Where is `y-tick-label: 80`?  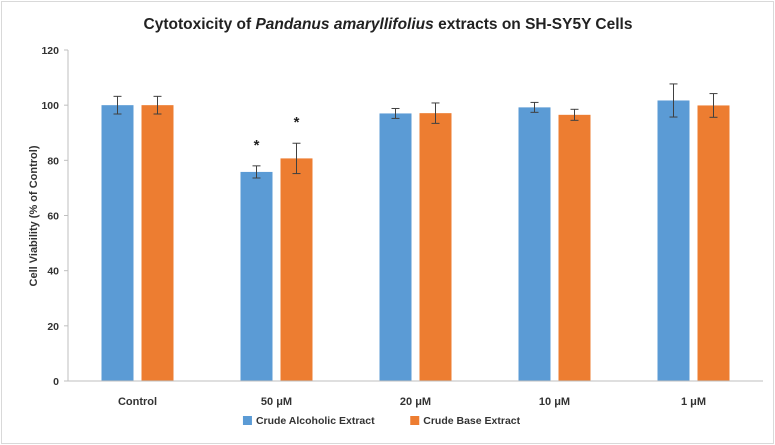 y-tick-label: 80 is located at coordinates (53, 161).